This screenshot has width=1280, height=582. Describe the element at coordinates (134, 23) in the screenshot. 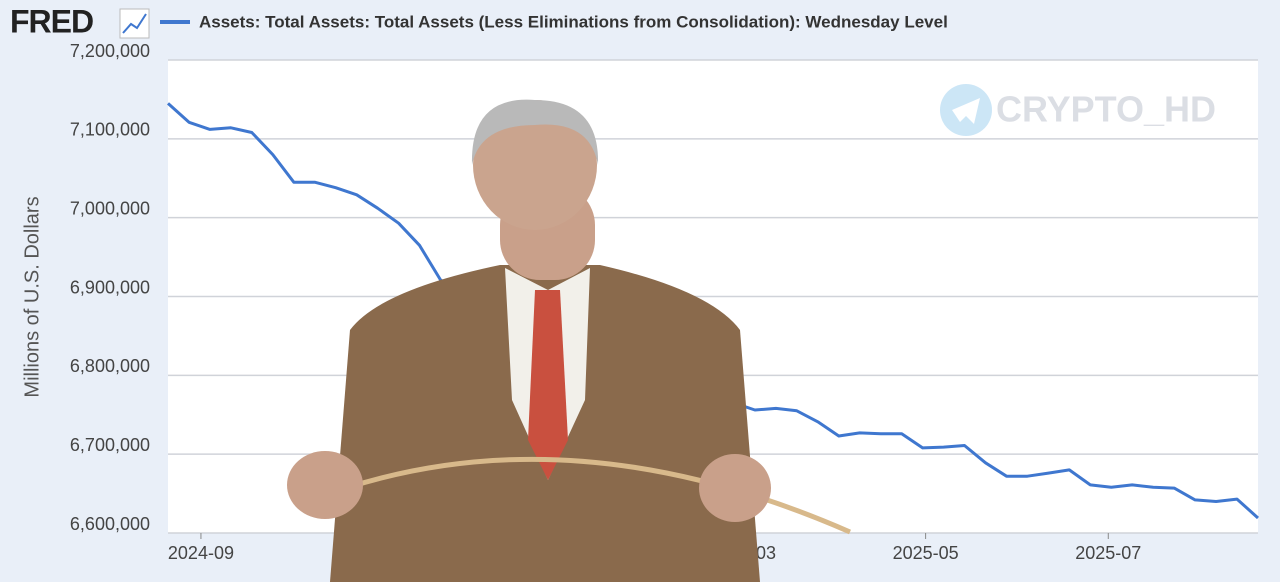

I see `logo-icon` at that location.